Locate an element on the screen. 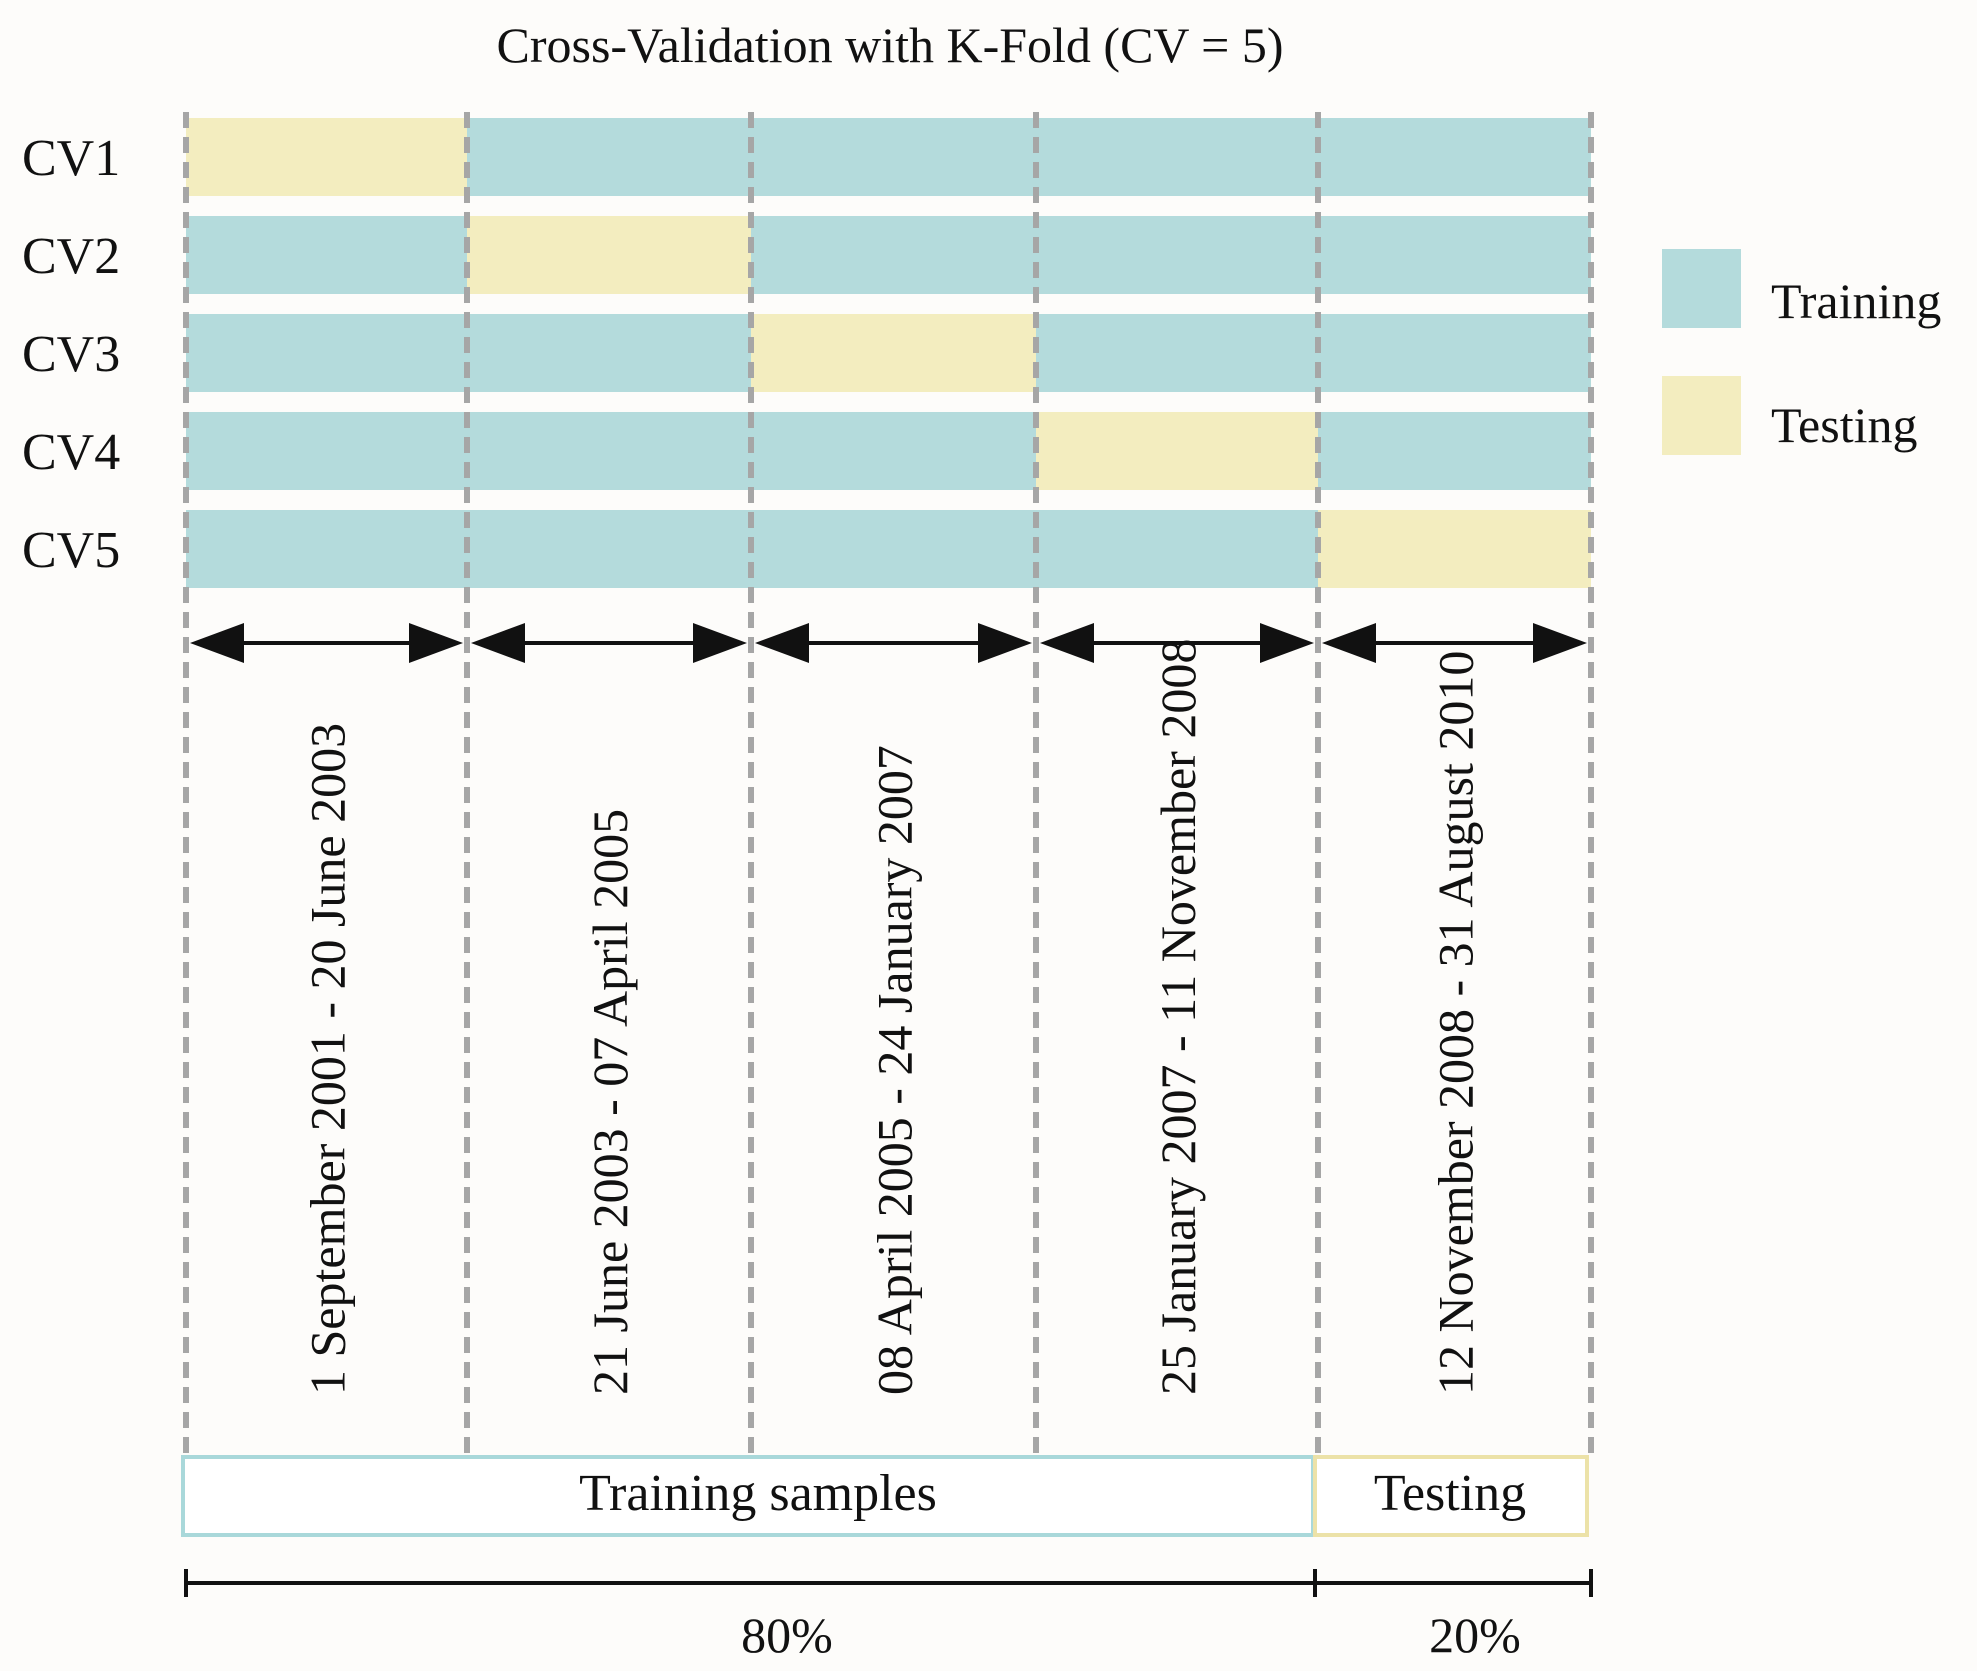 The width and height of the screenshot is (1977, 1671). diagram-title: Cross-Validation with K-Fold (CV = 5) is located at coordinates (890, 45).